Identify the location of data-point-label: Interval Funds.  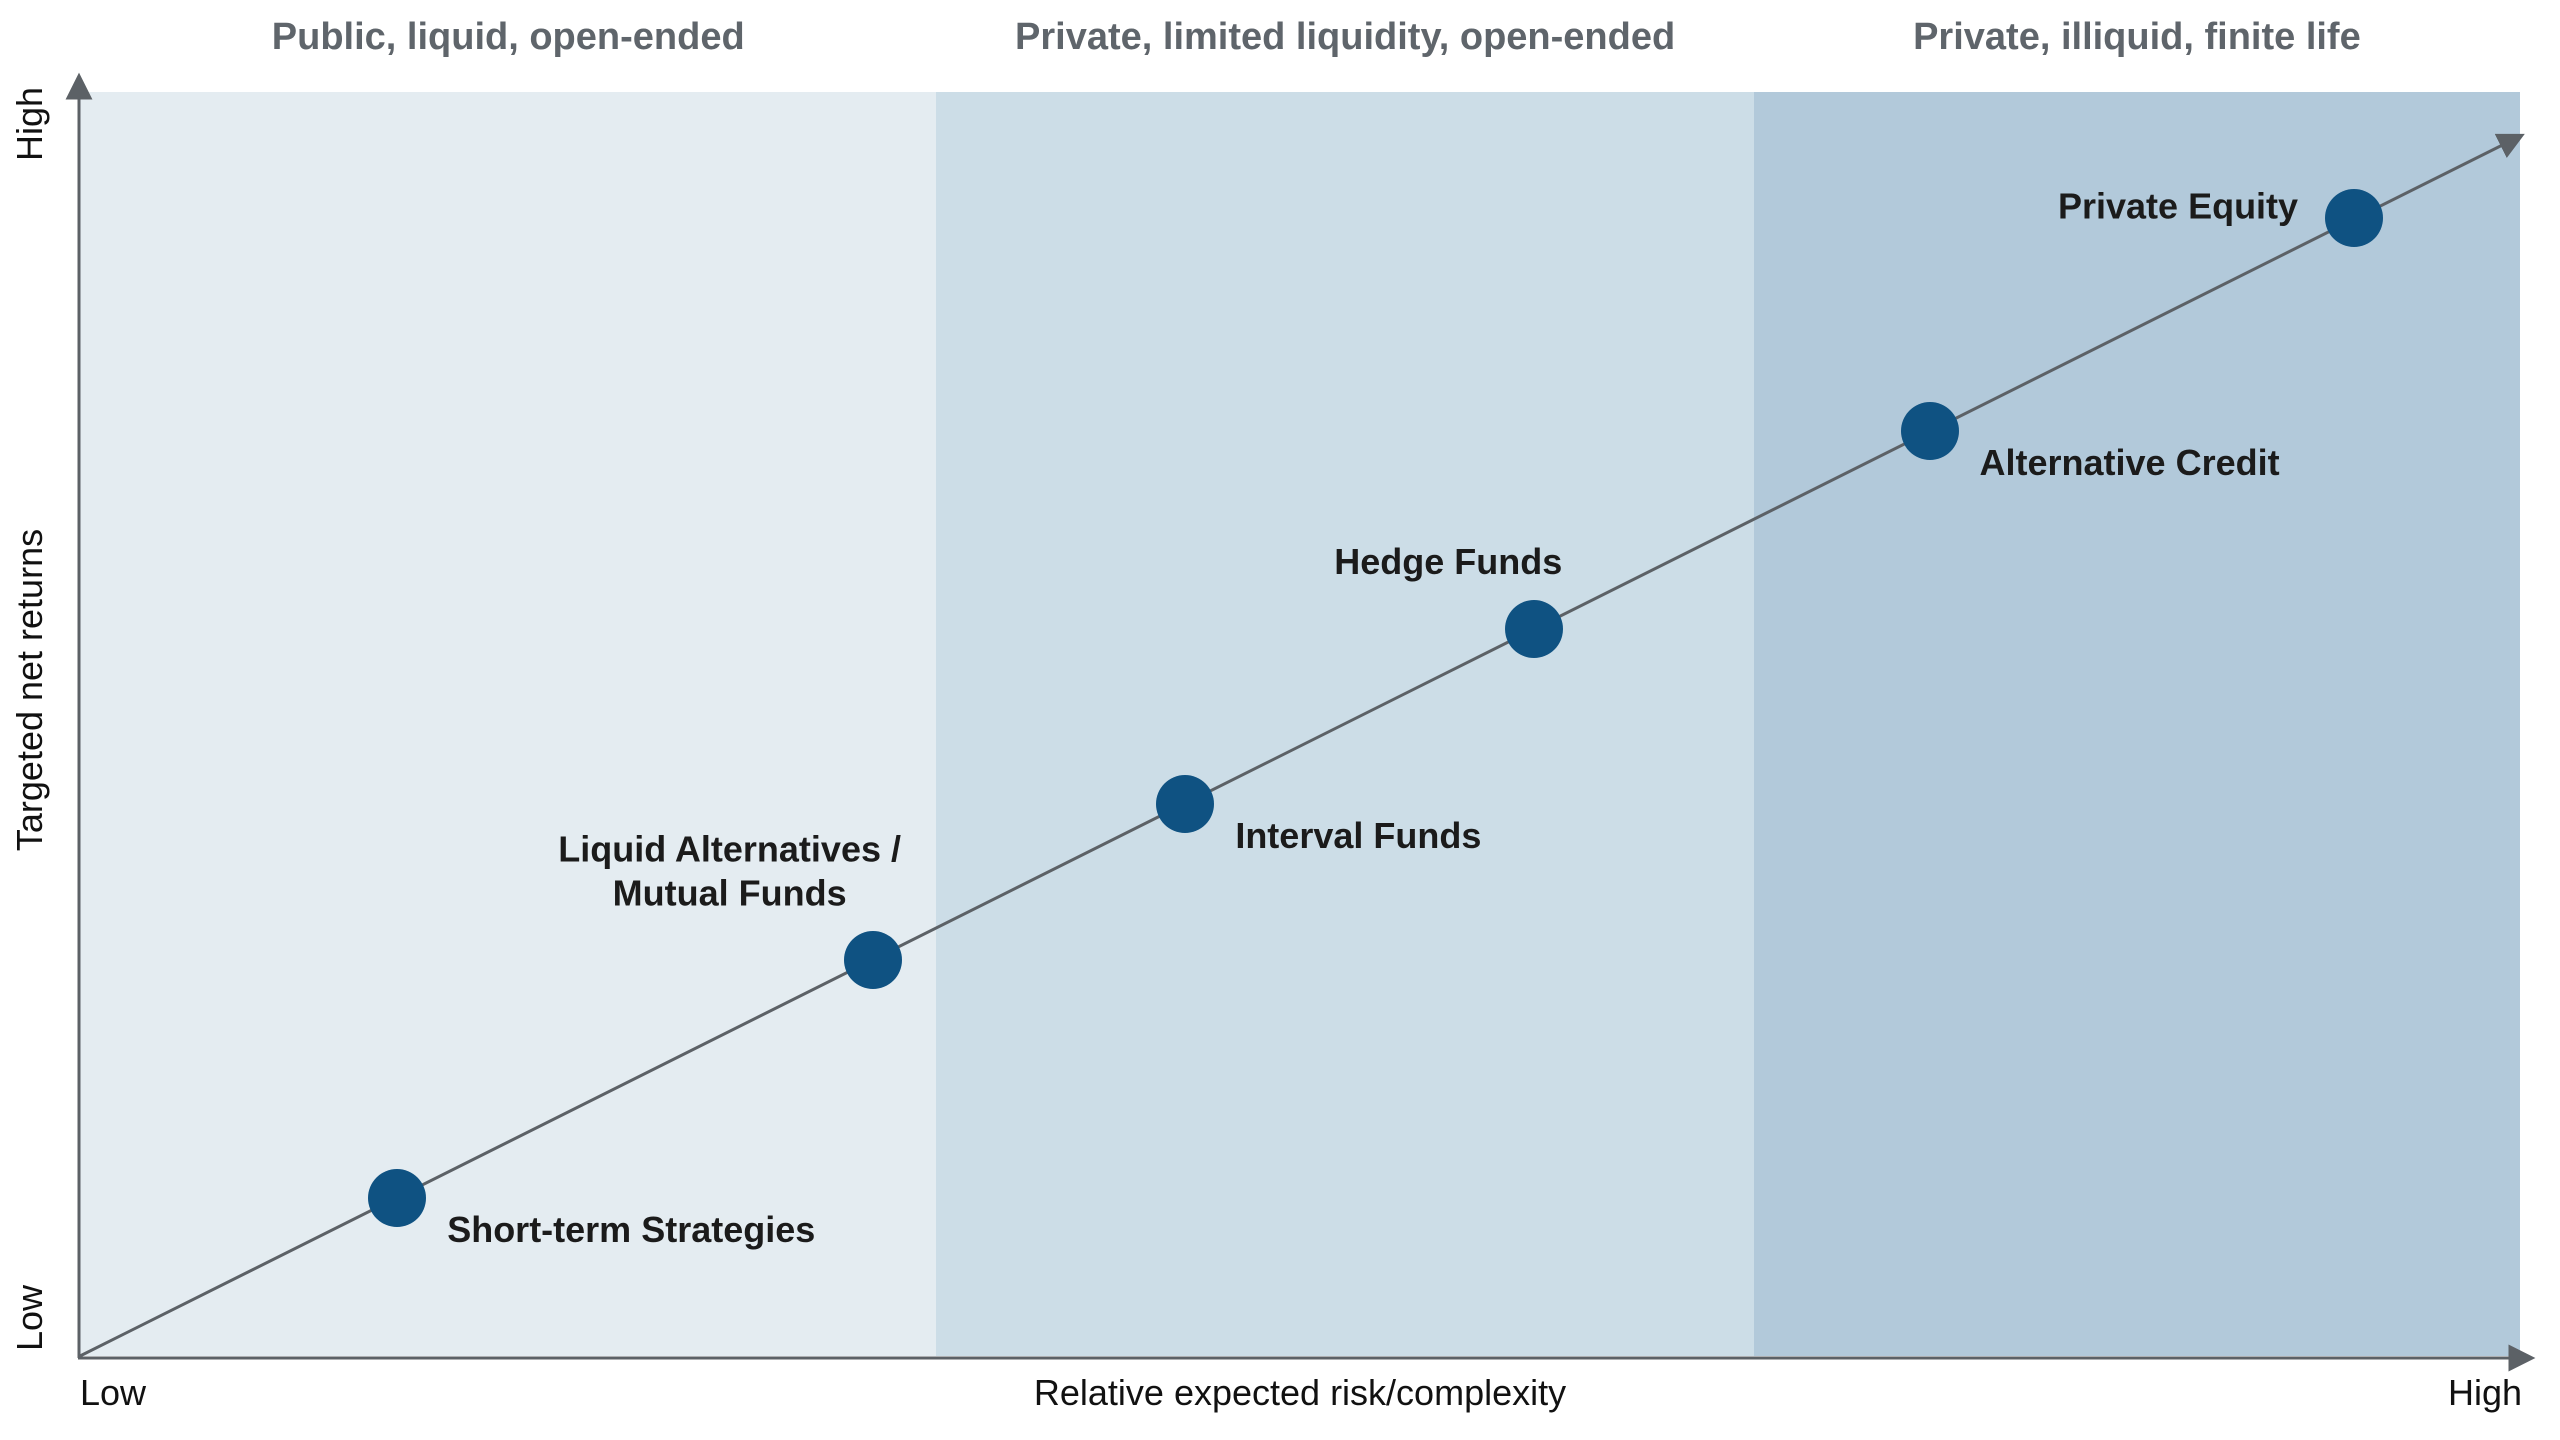
(1358, 835).